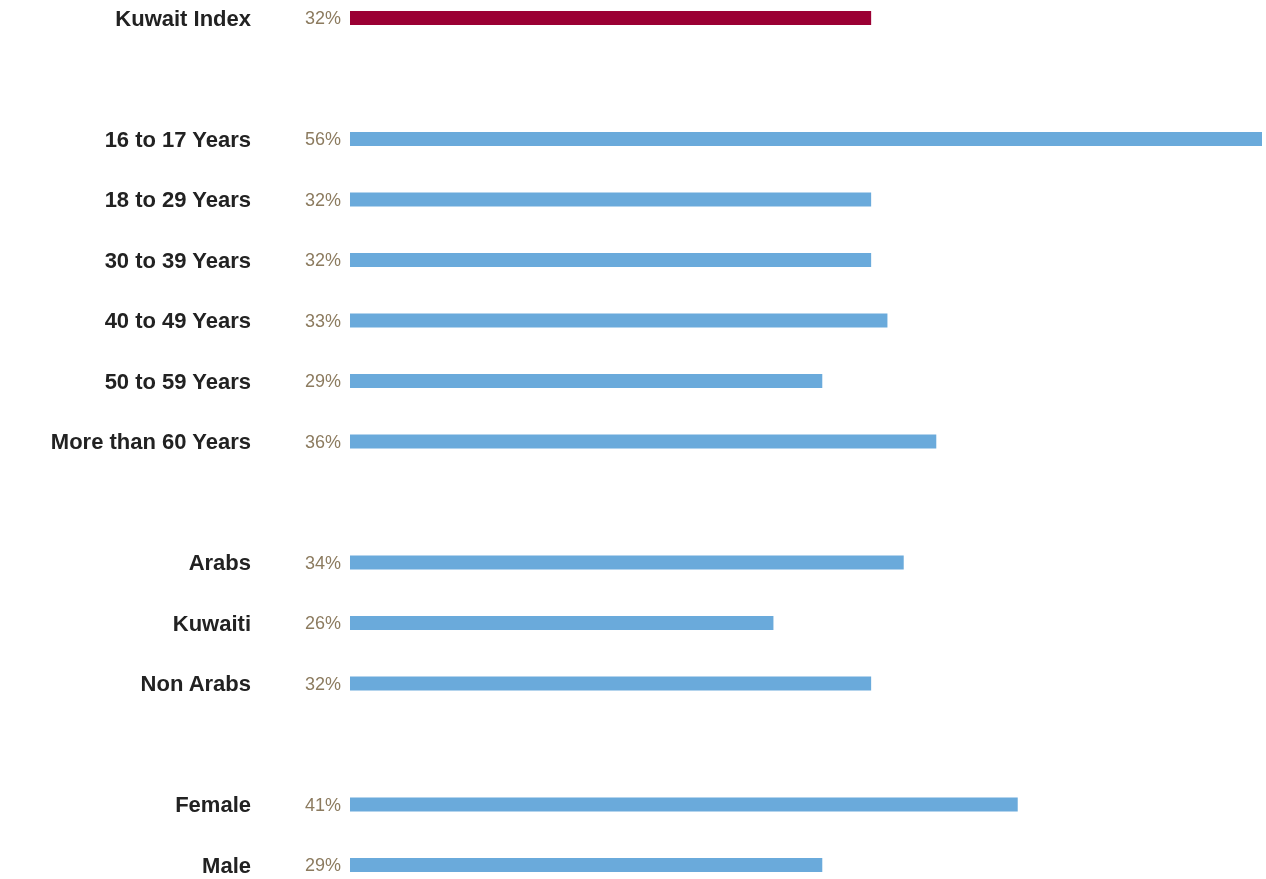 The height and width of the screenshot is (879, 1266). What do you see at coordinates (322, 562) in the screenshot?
I see `data-label: 34%` at bounding box center [322, 562].